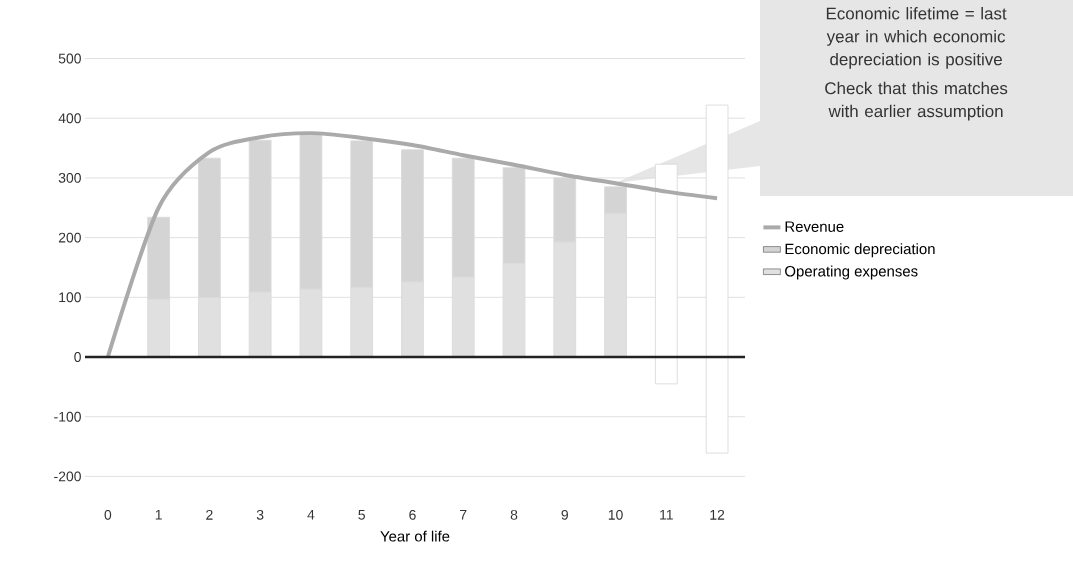  What do you see at coordinates (717, 514) in the screenshot?
I see `x-tick-label: 12` at bounding box center [717, 514].